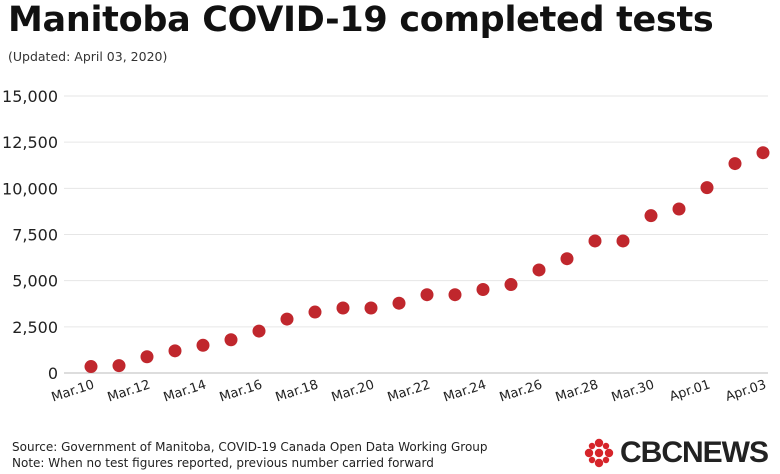 Image resolution: width=780 pixels, height=474 pixels. Describe the element at coordinates (35, 235) in the screenshot. I see `y-tick-label: 7,500` at that location.